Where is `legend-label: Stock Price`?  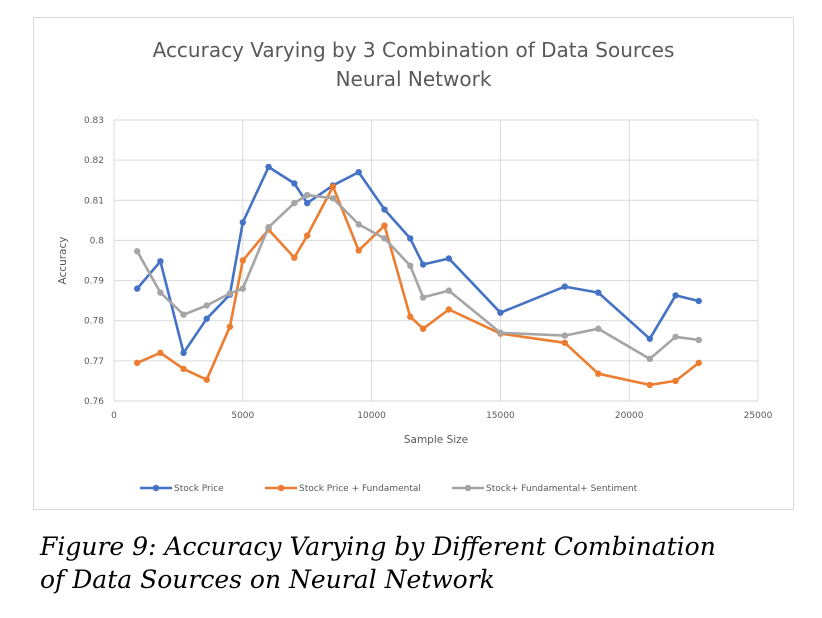
legend-label: Stock Price is located at coordinates (199, 489).